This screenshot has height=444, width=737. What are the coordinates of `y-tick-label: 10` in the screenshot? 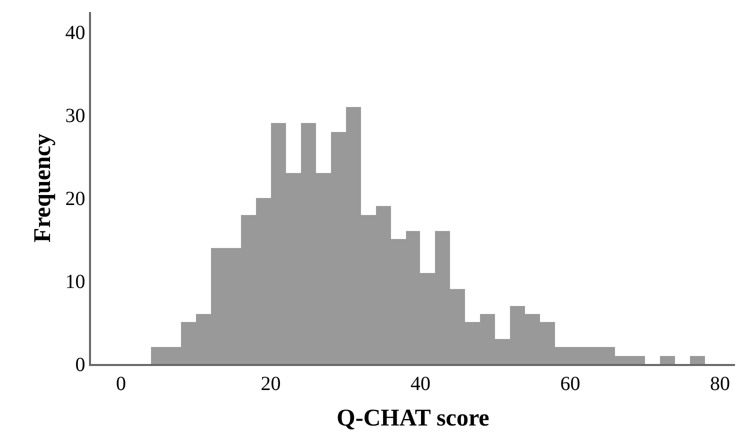 It's located at (75, 281).